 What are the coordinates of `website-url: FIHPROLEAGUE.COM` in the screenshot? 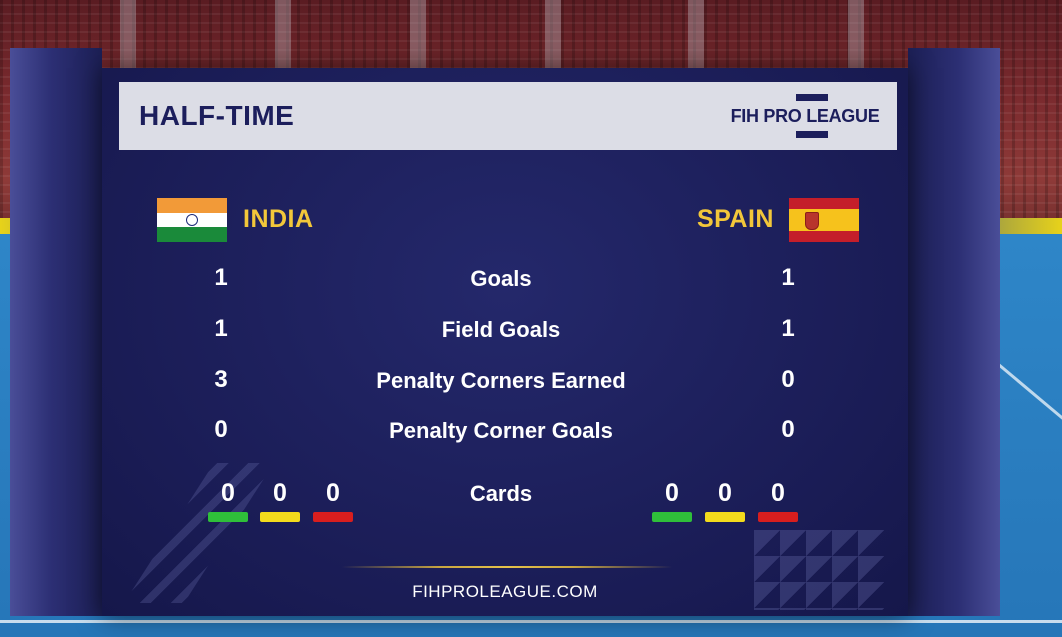 It's located at (505, 591).